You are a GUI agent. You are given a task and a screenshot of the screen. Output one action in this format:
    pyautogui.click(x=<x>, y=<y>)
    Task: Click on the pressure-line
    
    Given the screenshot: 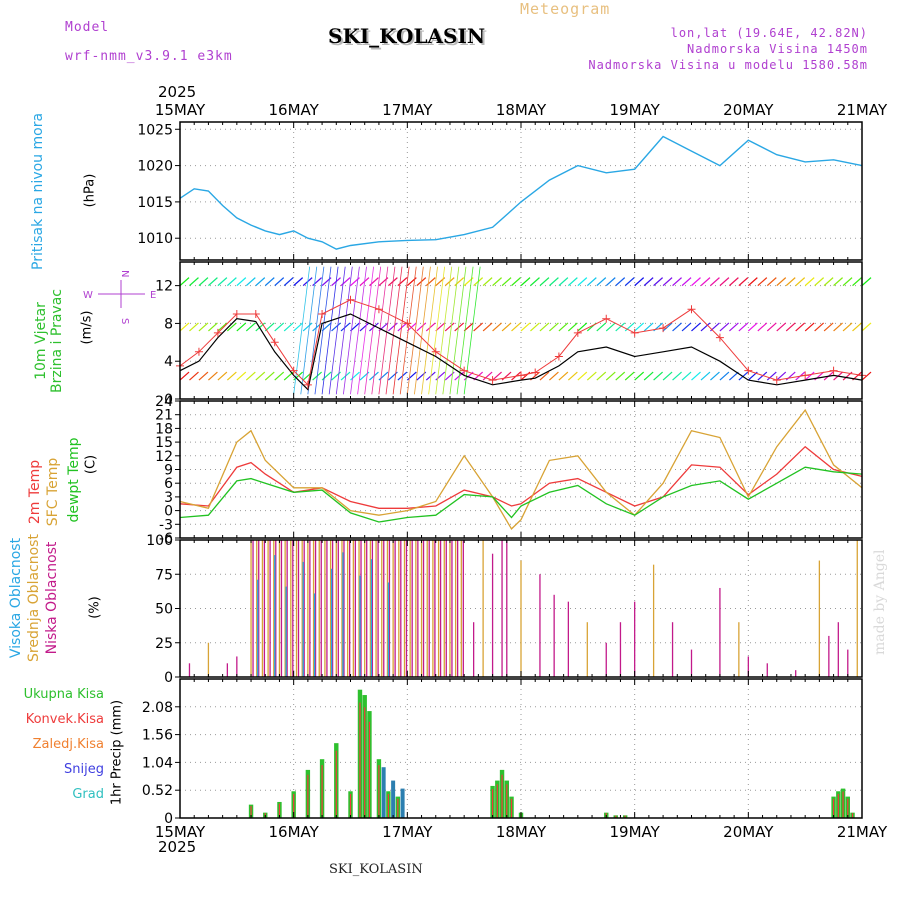 What is the action you would take?
    pyautogui.click(x=521, y=192)
    